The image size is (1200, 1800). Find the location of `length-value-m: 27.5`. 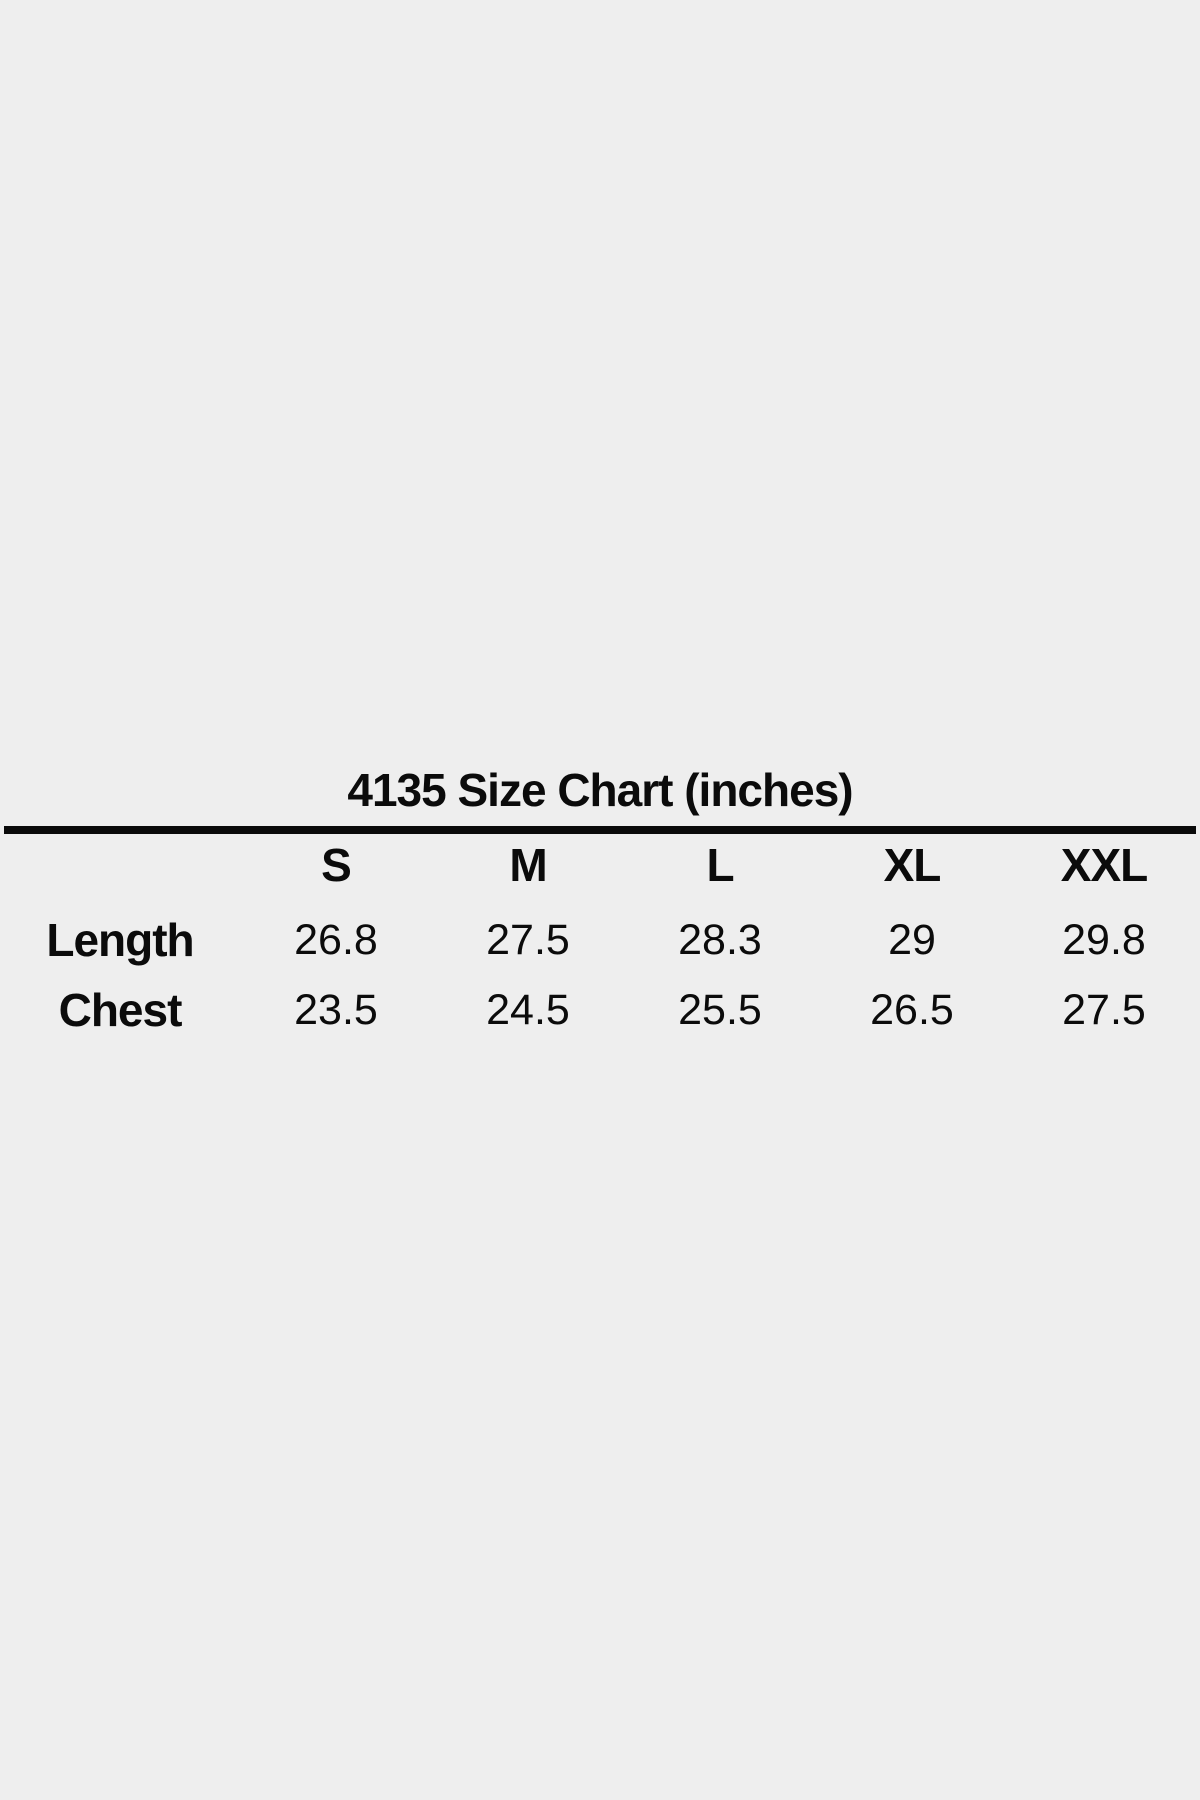

length-value-m: 27.5 is located at coordinates (528, 940).